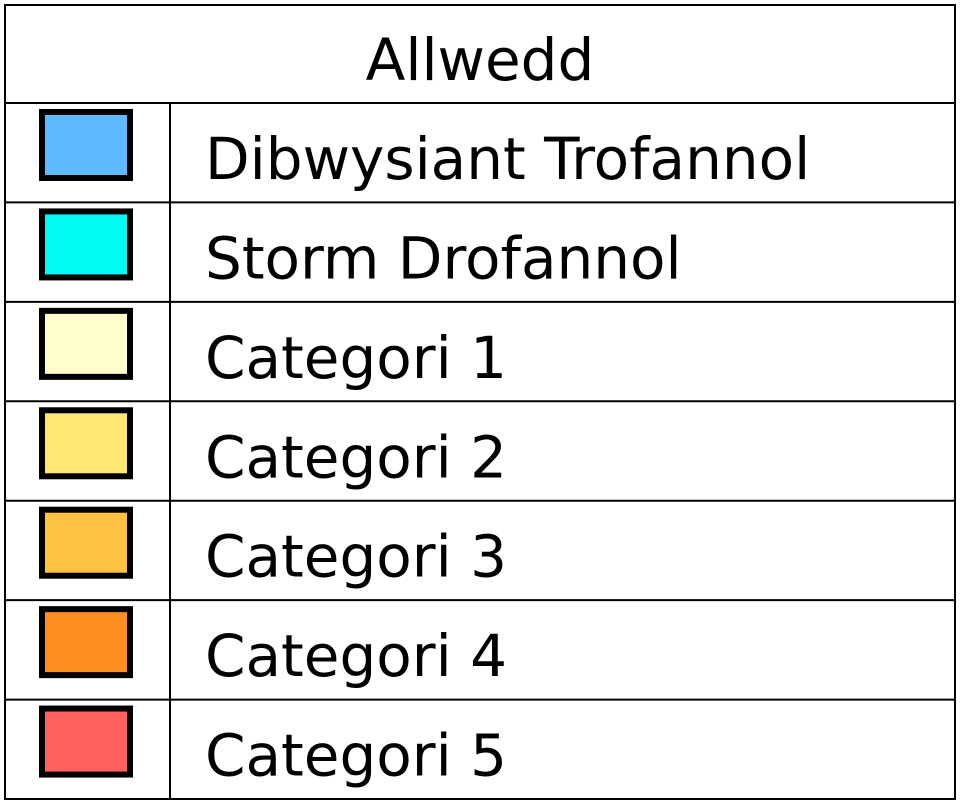 The width and height of the screenshot is (960, 803). I want to click on legend-label: Categori 4, so click(356, 656).